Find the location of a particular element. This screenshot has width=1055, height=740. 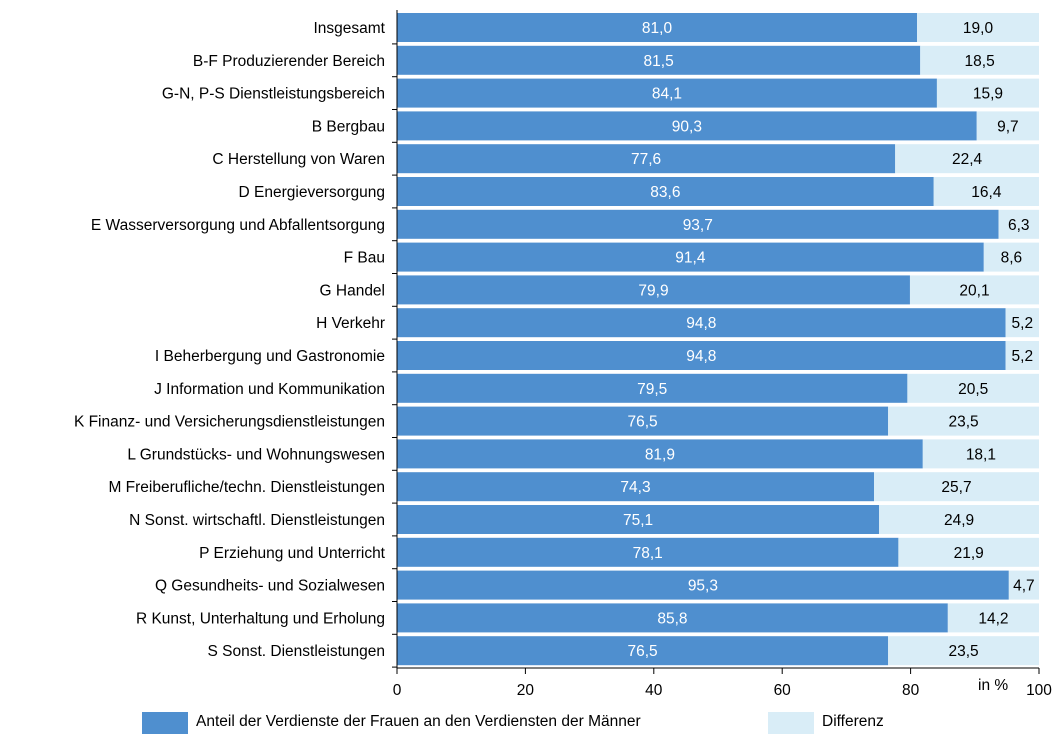

category-label: B-F Produzierender Bereich is located at coordinates (289, 61).